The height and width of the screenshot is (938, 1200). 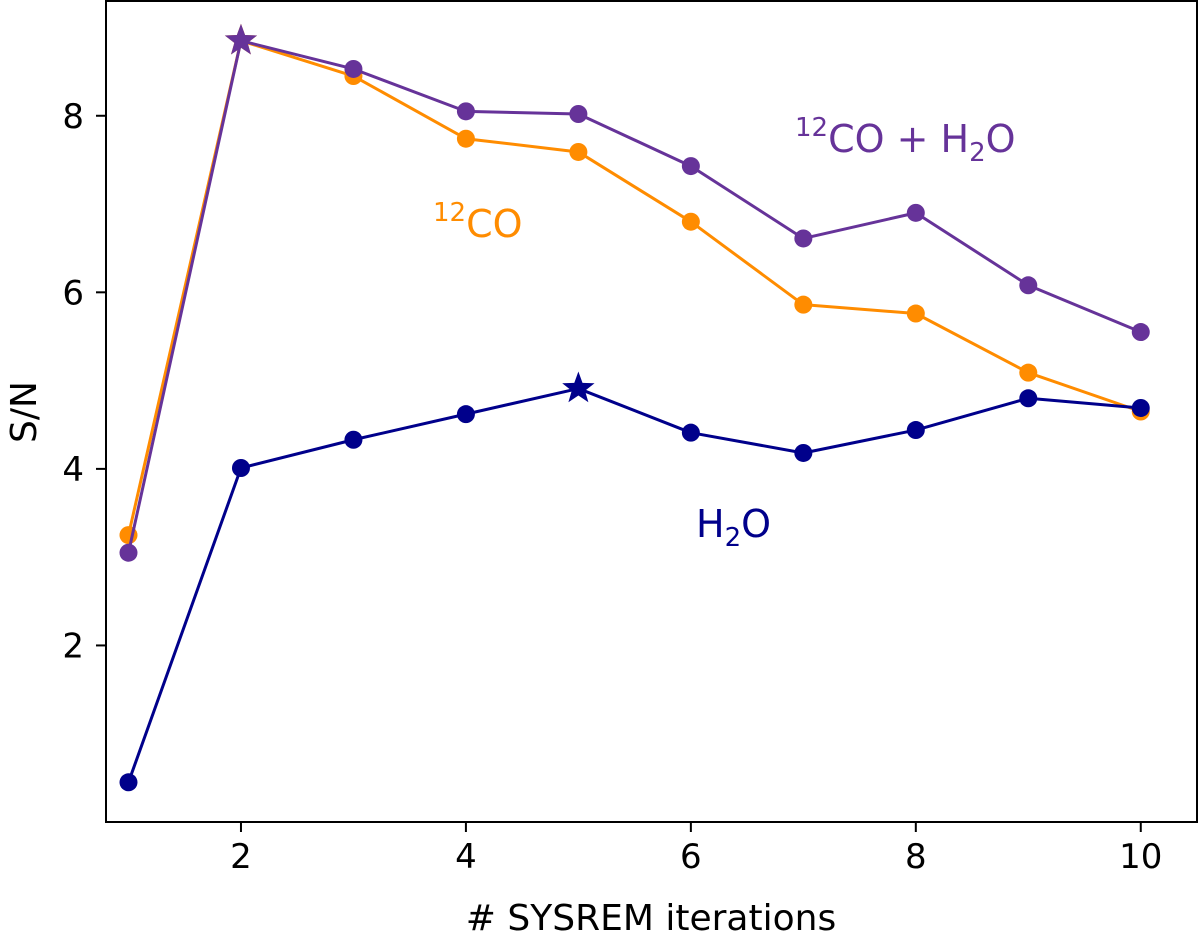 What do you see at coordinates (916, 857) in the screenshot?
I see `x-tick-label: 8` at bounding box center [916, 857].